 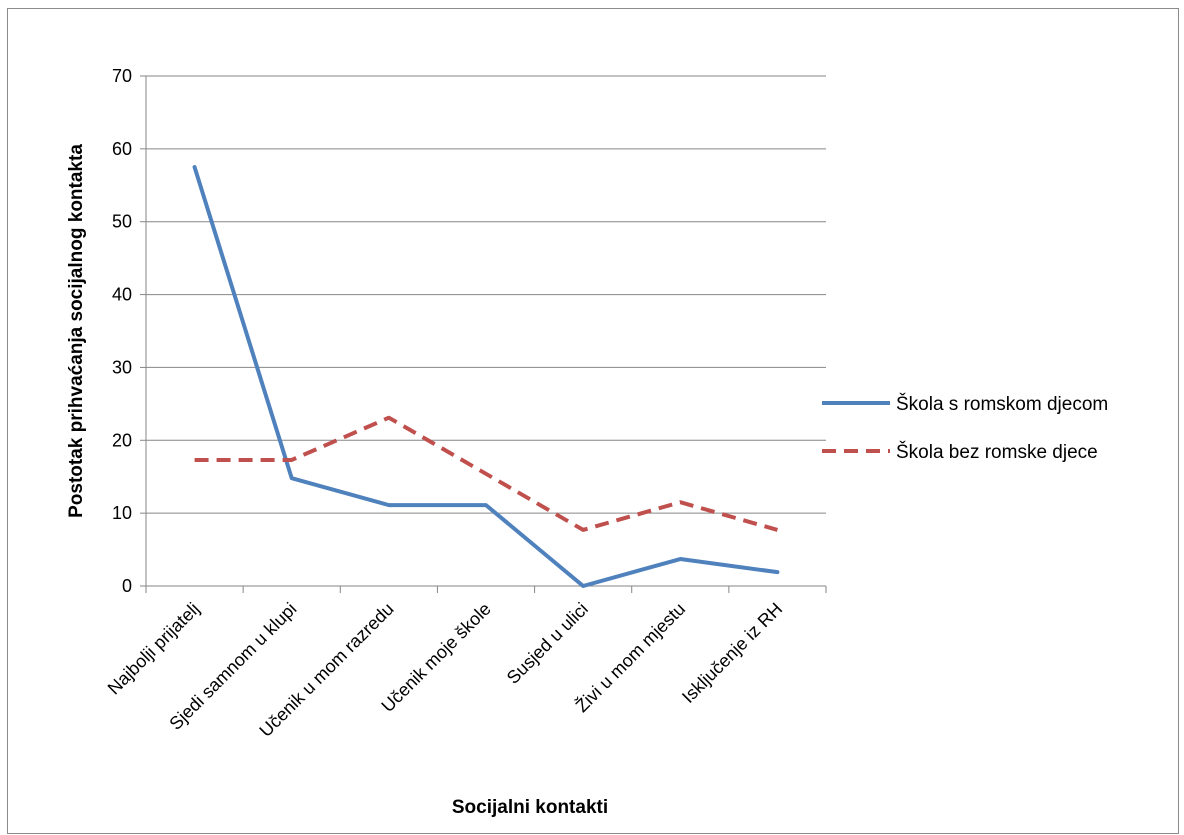 What do you see at coordinates (997, 452) in the screenshot?
I see `legend-label-2: Škola bez romske djece` at bounding box center [997, 452].